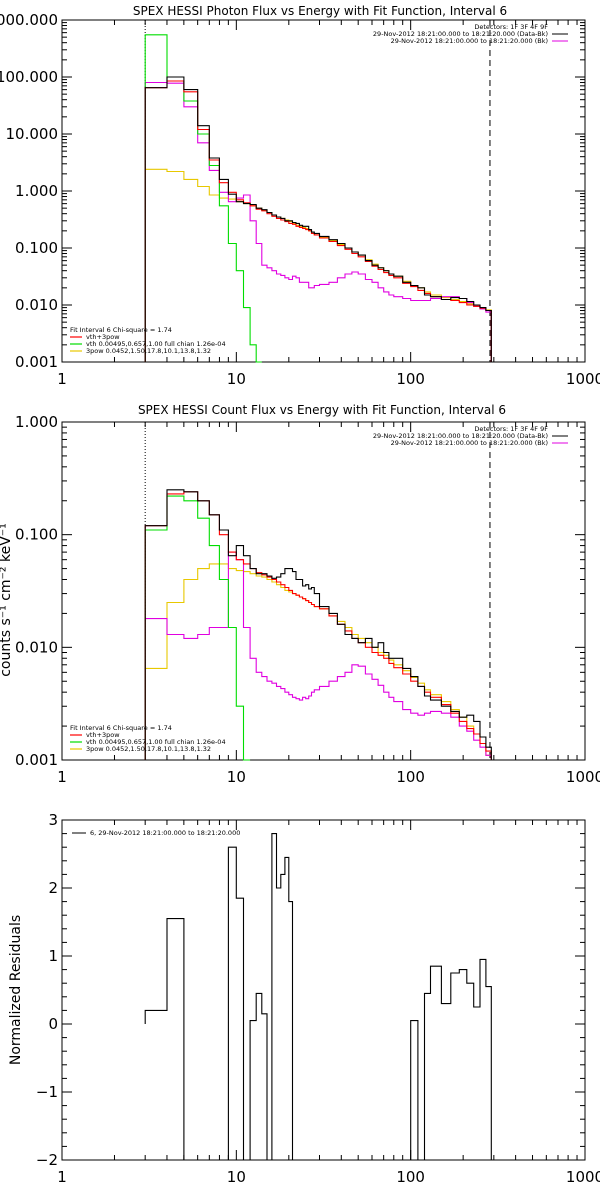 This screenshot has height=1200, width=600. I want to click on y-tick-label: 1, so click(53, 956).